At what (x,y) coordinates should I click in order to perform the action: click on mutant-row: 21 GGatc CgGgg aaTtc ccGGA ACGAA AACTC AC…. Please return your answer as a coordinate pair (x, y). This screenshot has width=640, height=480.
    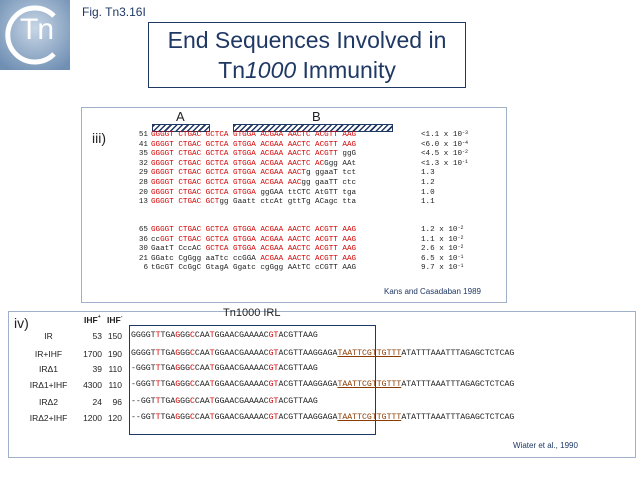
    Looking at the image, I should click on (299, 259).